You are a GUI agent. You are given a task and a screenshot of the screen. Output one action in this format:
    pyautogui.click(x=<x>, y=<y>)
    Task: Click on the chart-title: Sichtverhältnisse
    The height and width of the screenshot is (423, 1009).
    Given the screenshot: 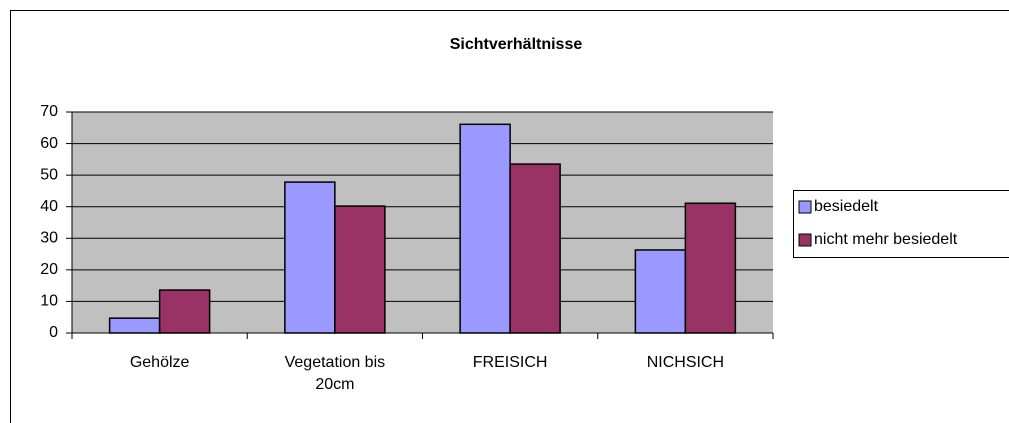 What is the action you would take?
    pyautogui.click(x=516, y=44)
    